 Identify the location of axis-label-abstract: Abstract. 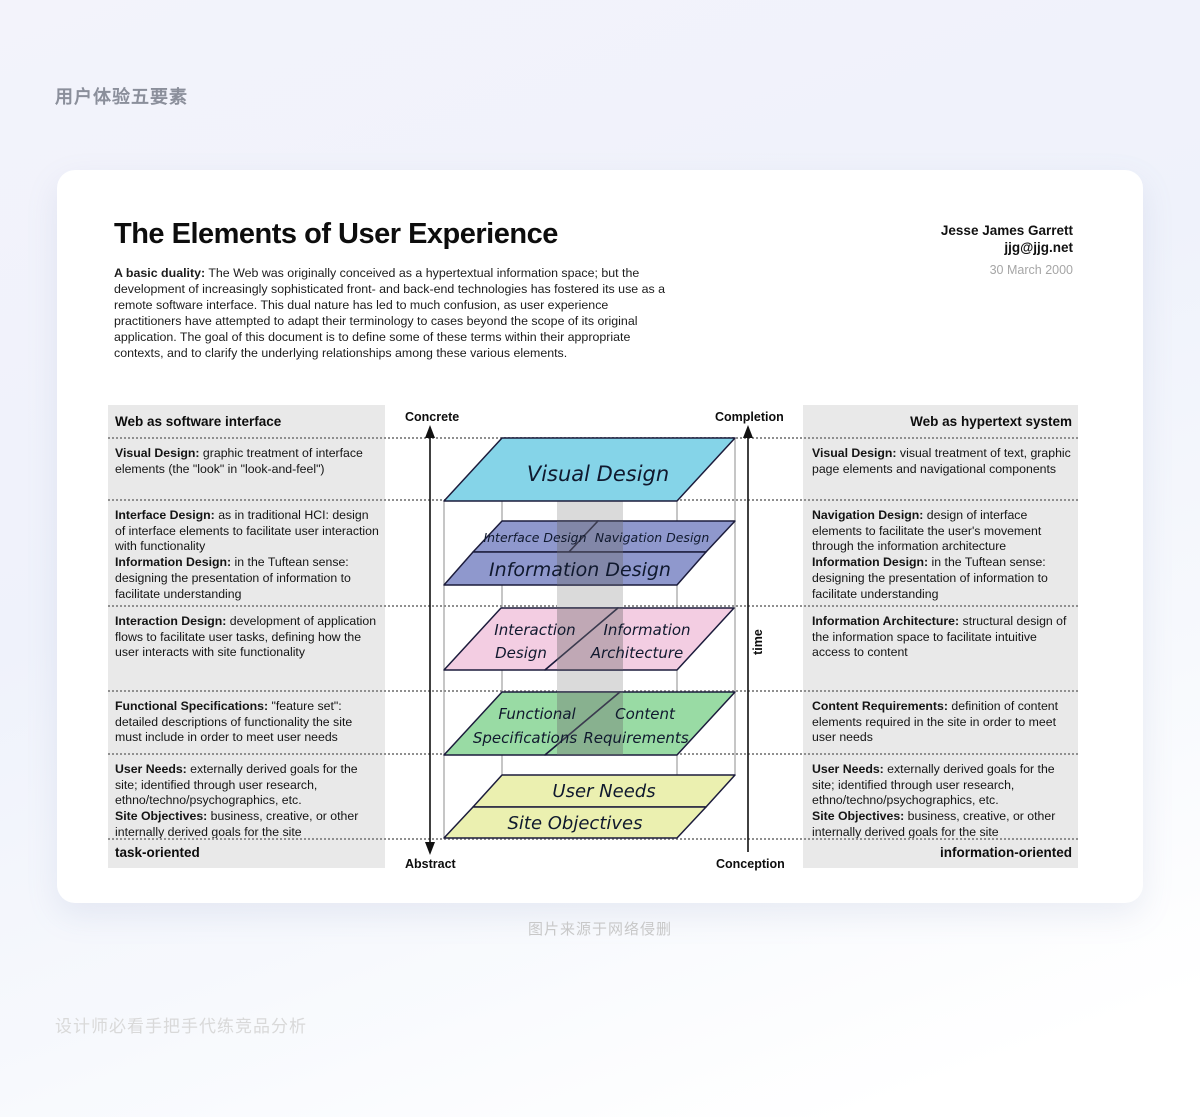
(431, 864).